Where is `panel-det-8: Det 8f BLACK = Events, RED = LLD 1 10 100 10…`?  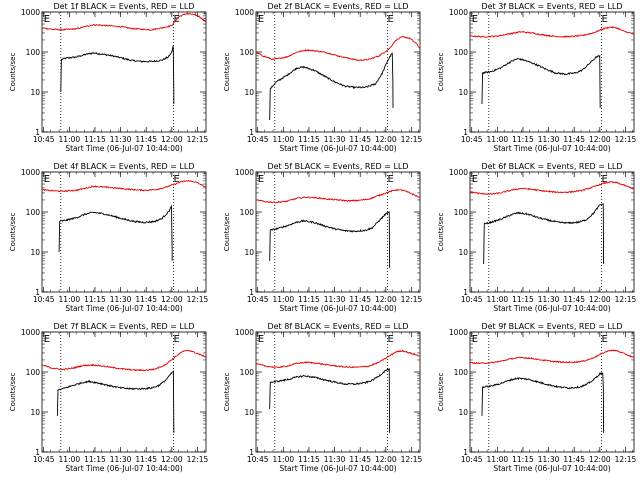 panel-det-8: Det 8f BLACK = Events, RED = LLD 1 10 100 10… is located at coordinates (322, 397).